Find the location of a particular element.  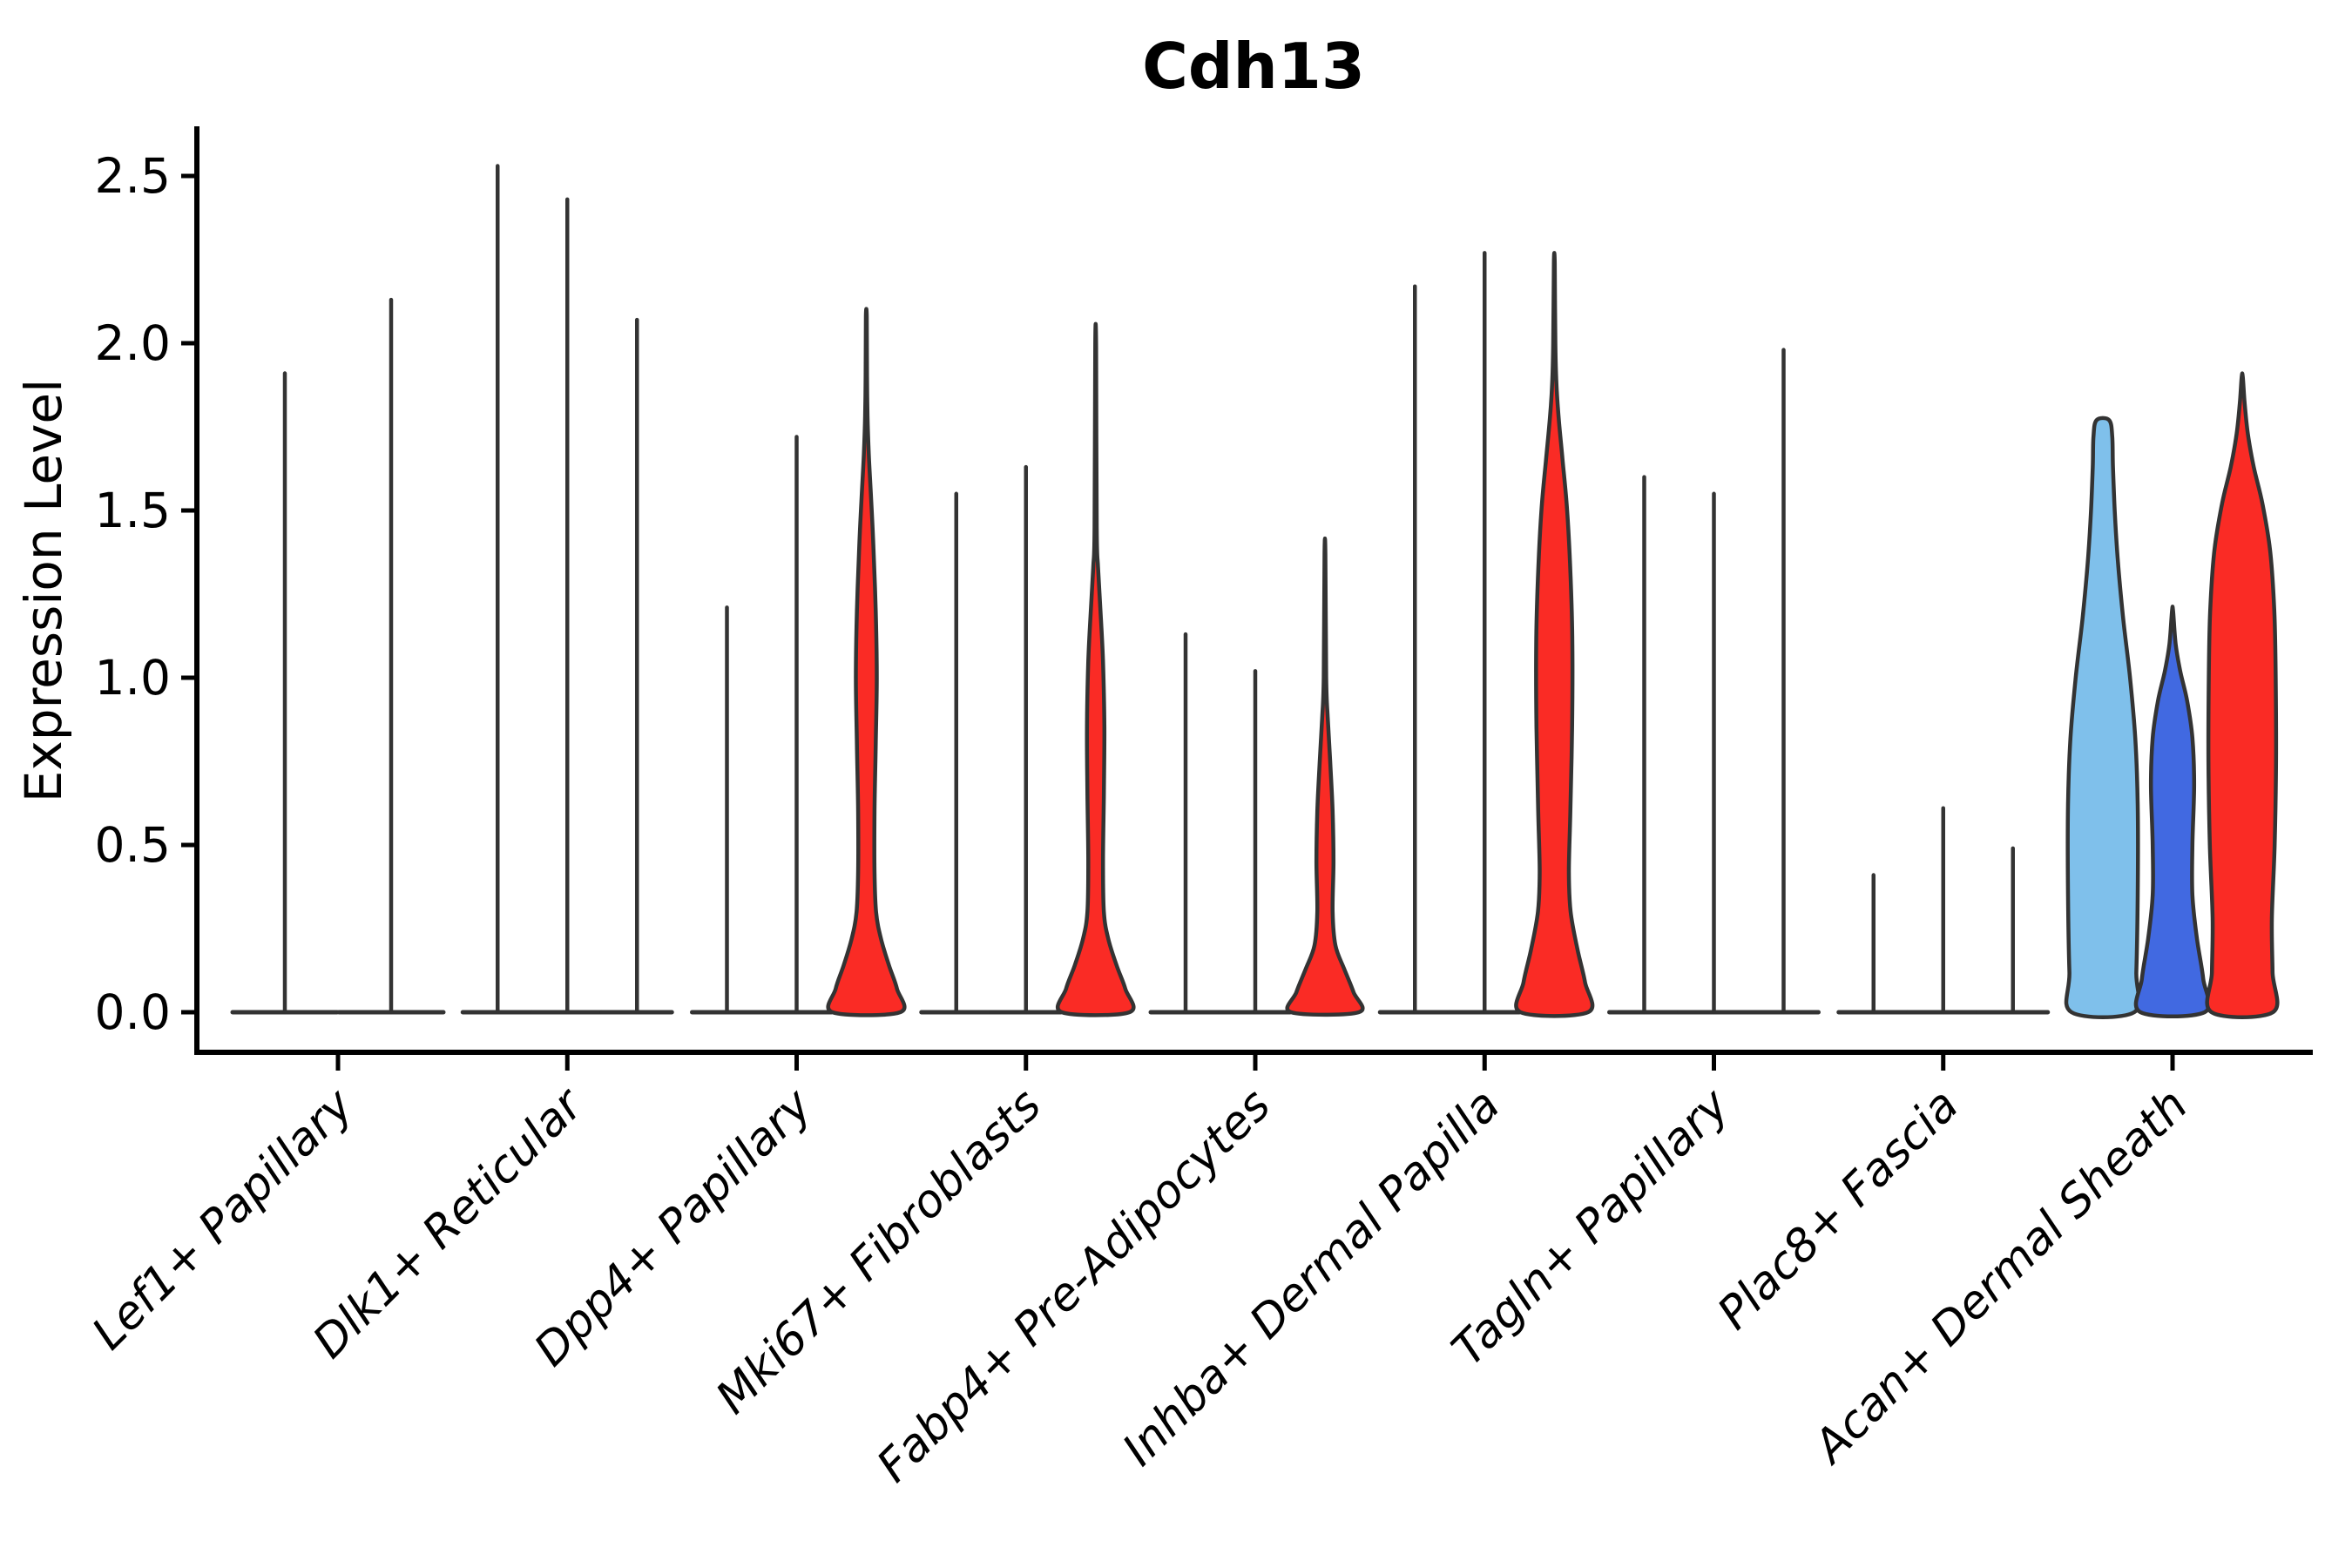

violin-filled-dark_blue is located at coordinates (2172, 811).